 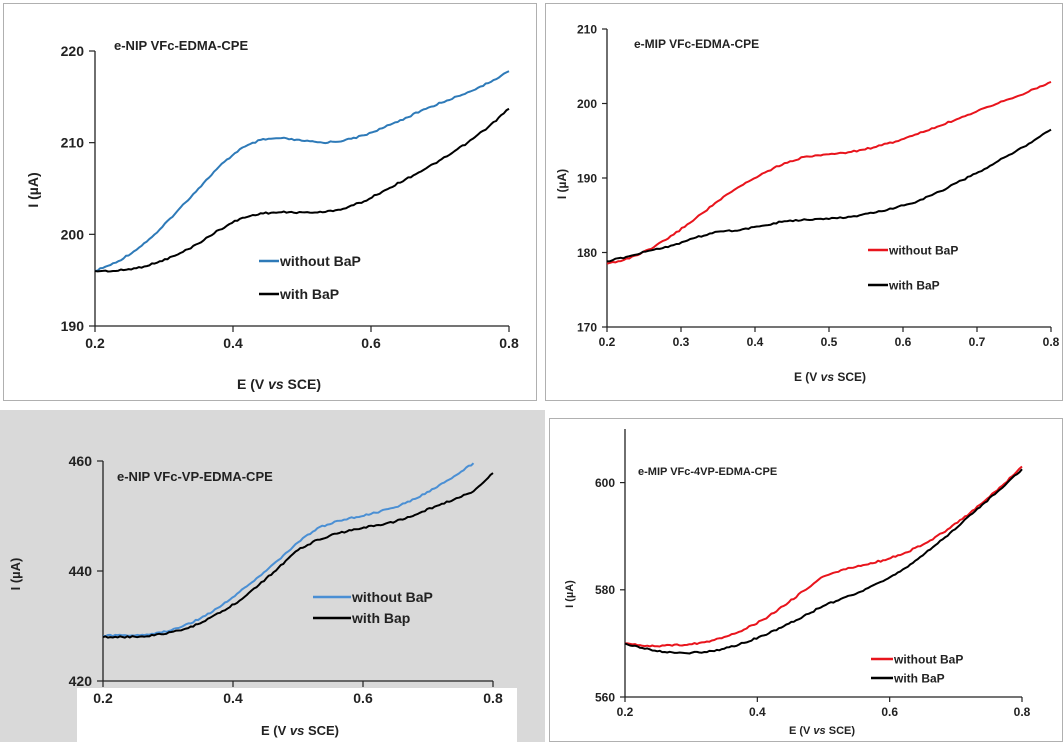 What do you see at coordinates (696, 44) in the screenshot?
I see `chart-title: e-MIP VFc-EDMA-CPE` at bounding box center [696, 44].